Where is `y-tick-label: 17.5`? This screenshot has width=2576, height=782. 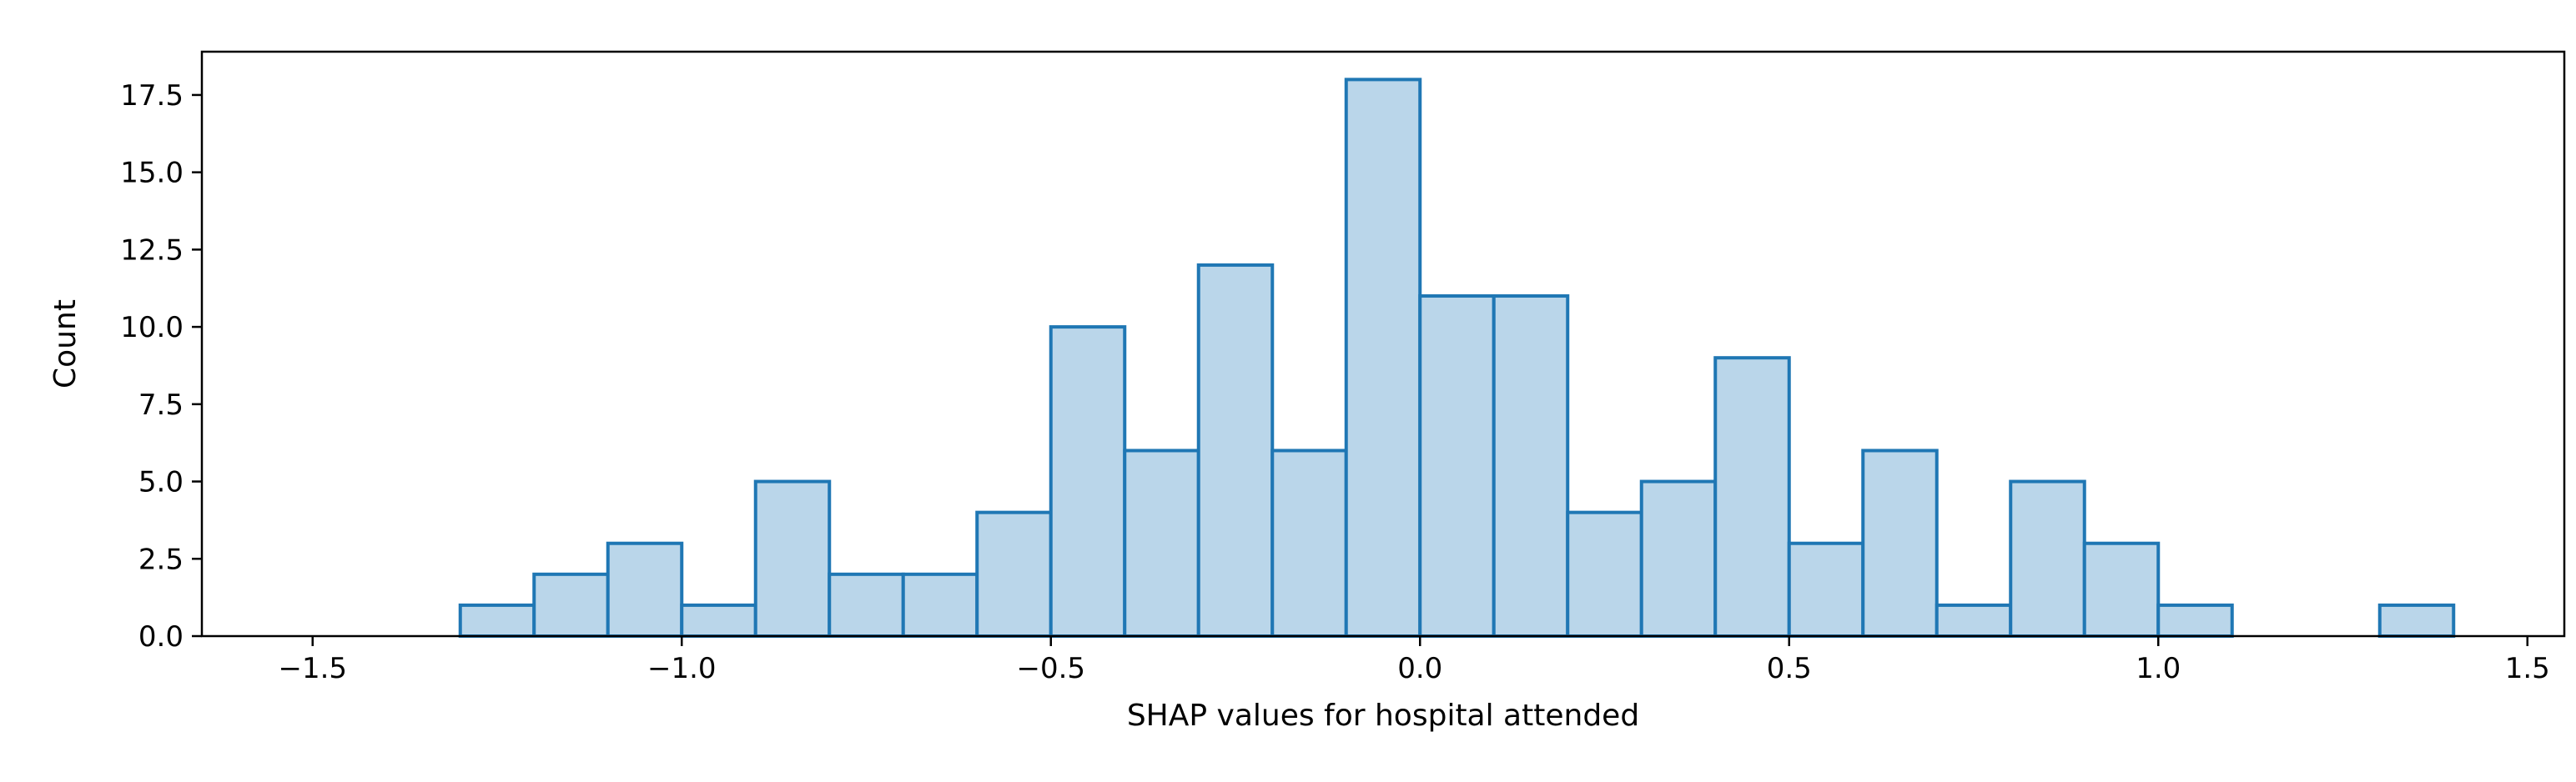 y-tick-label: 17.5 is located at coordinates (152, 96).